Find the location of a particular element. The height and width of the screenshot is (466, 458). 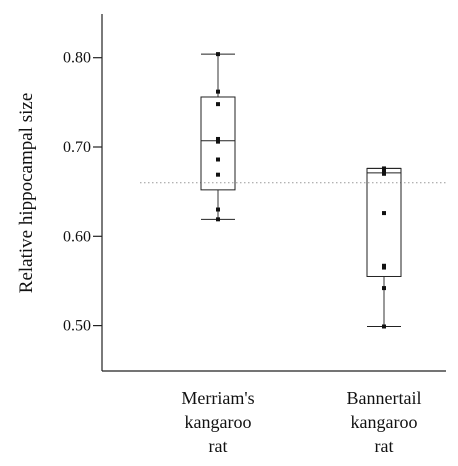

y-tick-label: 0.60 is located at coordinates (77, 236).